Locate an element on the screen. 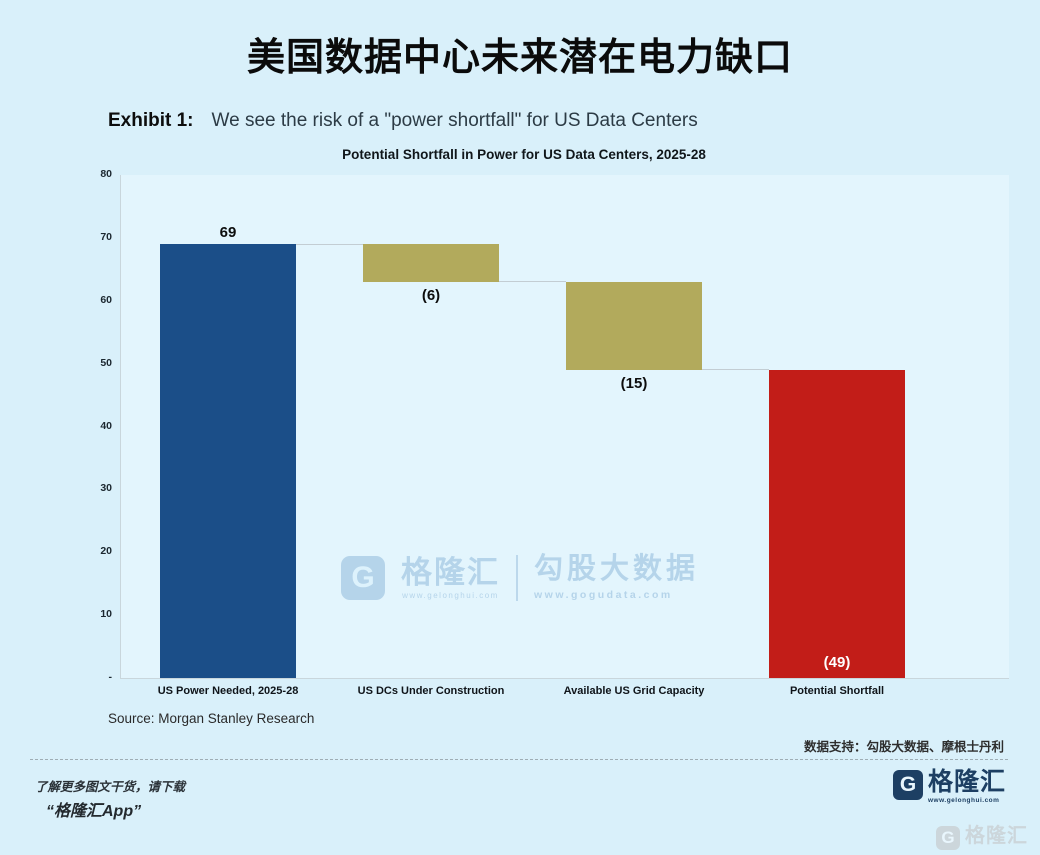  y-axis-tick: 60 is located at coordinates (106, 299).